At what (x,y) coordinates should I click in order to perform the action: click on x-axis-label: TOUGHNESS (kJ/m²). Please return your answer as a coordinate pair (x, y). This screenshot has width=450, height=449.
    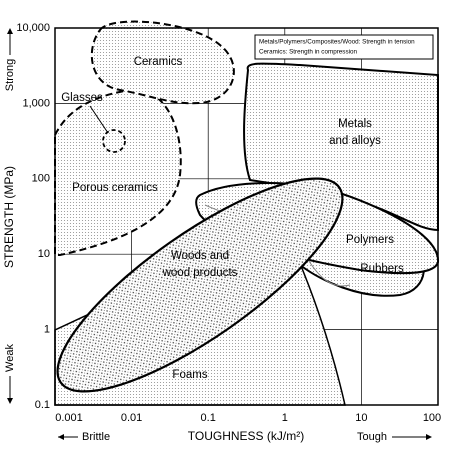
    Looking at the image, I should click on (246, 436).